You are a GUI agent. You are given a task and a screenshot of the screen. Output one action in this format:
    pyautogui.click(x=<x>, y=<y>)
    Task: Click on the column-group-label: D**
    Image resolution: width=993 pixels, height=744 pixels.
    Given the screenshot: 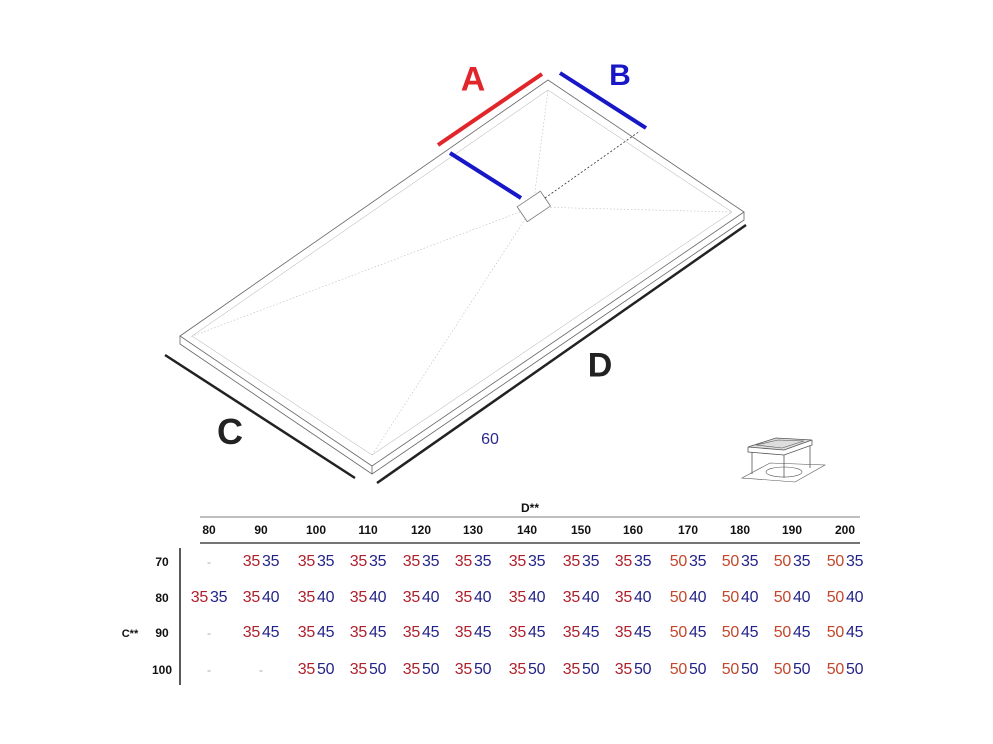 What is the action you would take?
    pyautogui.click(x=530, y=508)
    